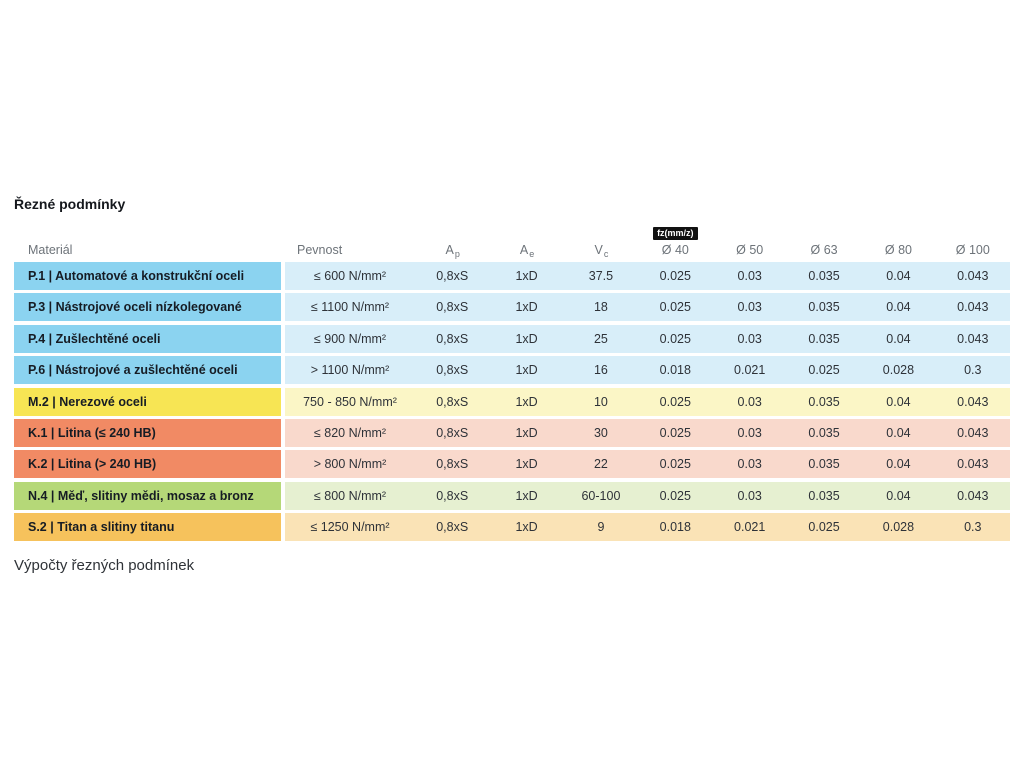 Image resolution: width=1024 pixels, height=768 pixels. What do you see at coordinates (350, 464) in the screenshot?
I see `cell-pevnost: > 800 N/mm²` at bounding box center [350, 464].